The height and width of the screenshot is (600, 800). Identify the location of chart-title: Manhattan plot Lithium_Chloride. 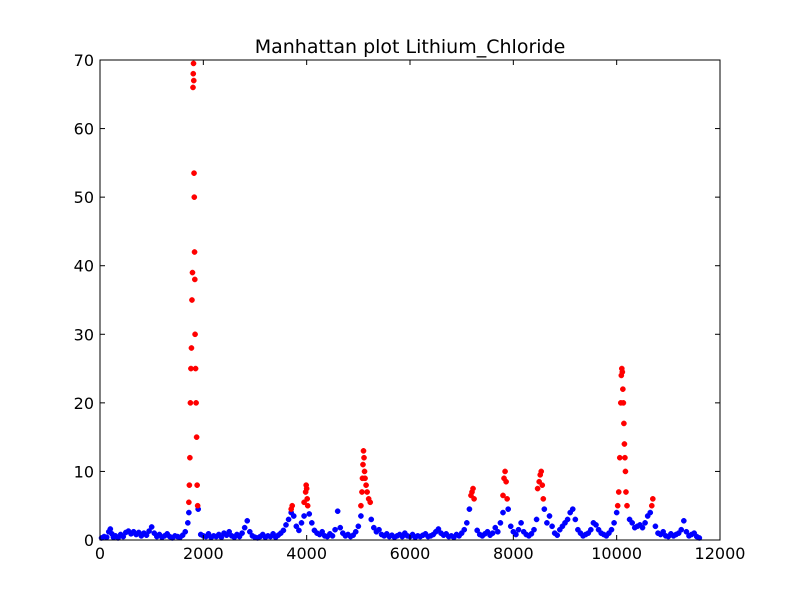
(410, 47).